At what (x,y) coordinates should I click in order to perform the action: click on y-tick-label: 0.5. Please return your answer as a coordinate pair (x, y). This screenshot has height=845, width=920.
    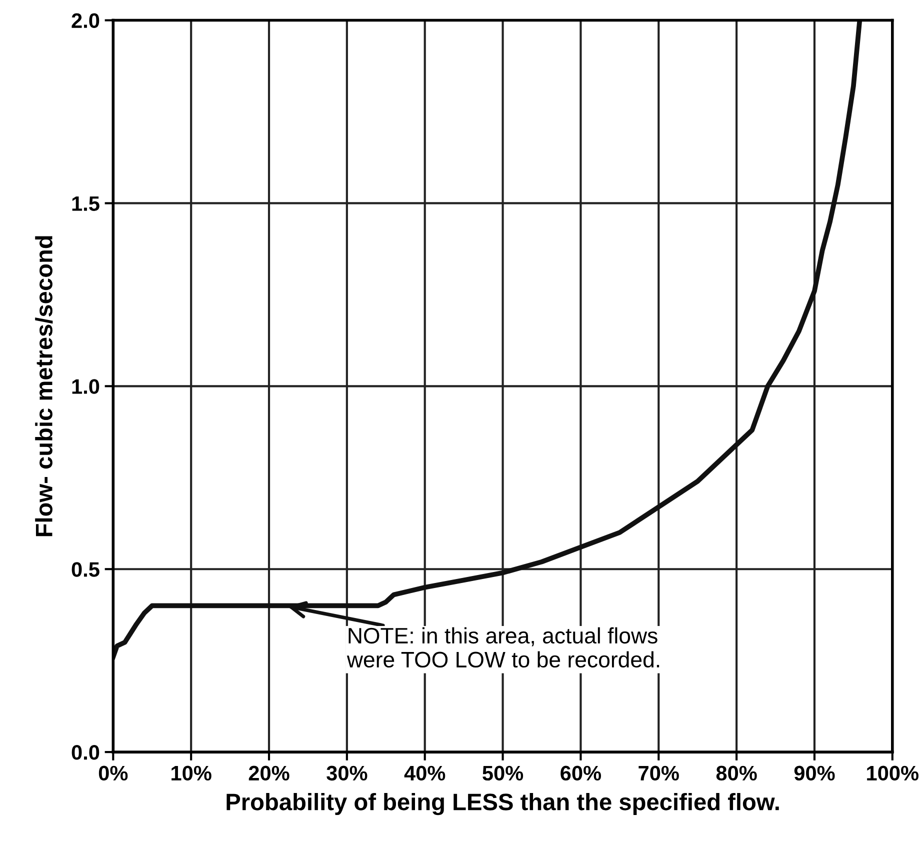
    Looking at the image, I should click on (86, 569).